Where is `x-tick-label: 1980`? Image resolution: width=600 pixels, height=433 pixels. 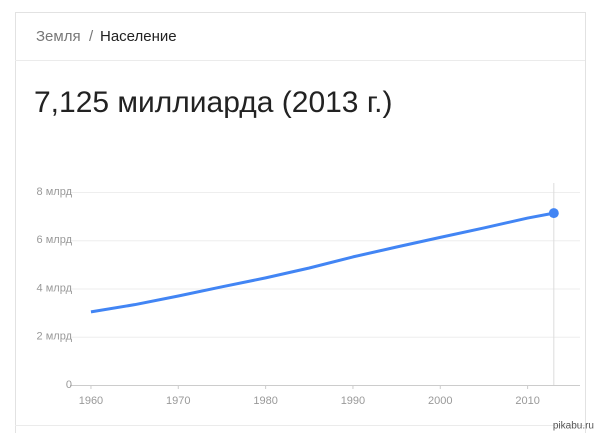 x-tick-label: 1980 is located at coordinates (265, 401).